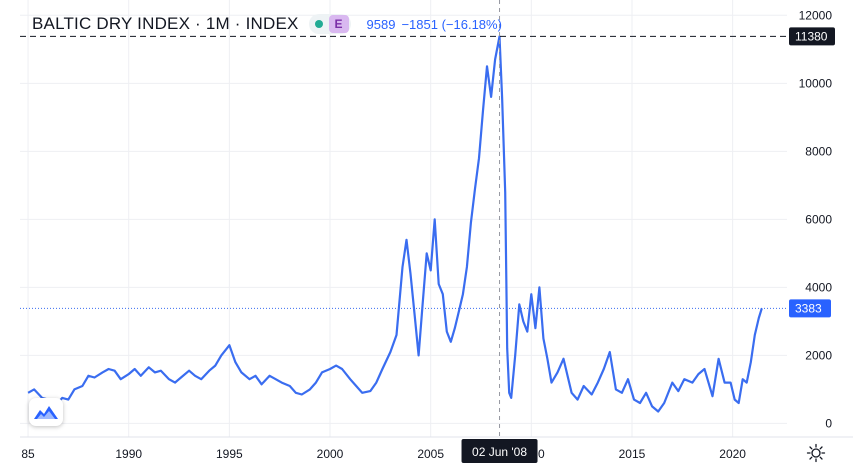 This screenshot has width=853, height=476. I want to click on last-price-label: 3383, so click(810, 308).